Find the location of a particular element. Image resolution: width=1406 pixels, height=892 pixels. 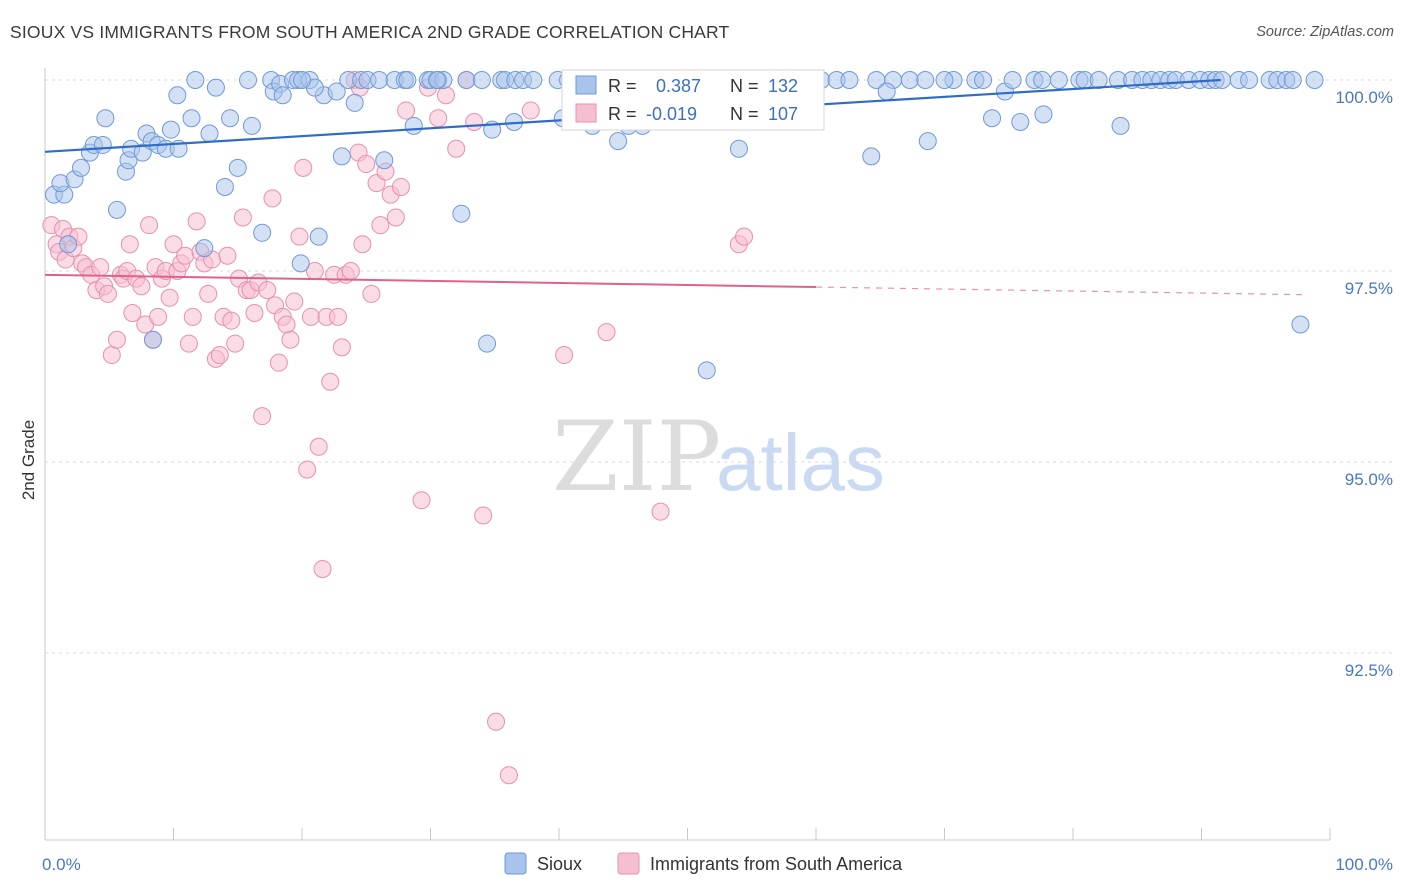

legend-frame is located at coordinates (693, 100).